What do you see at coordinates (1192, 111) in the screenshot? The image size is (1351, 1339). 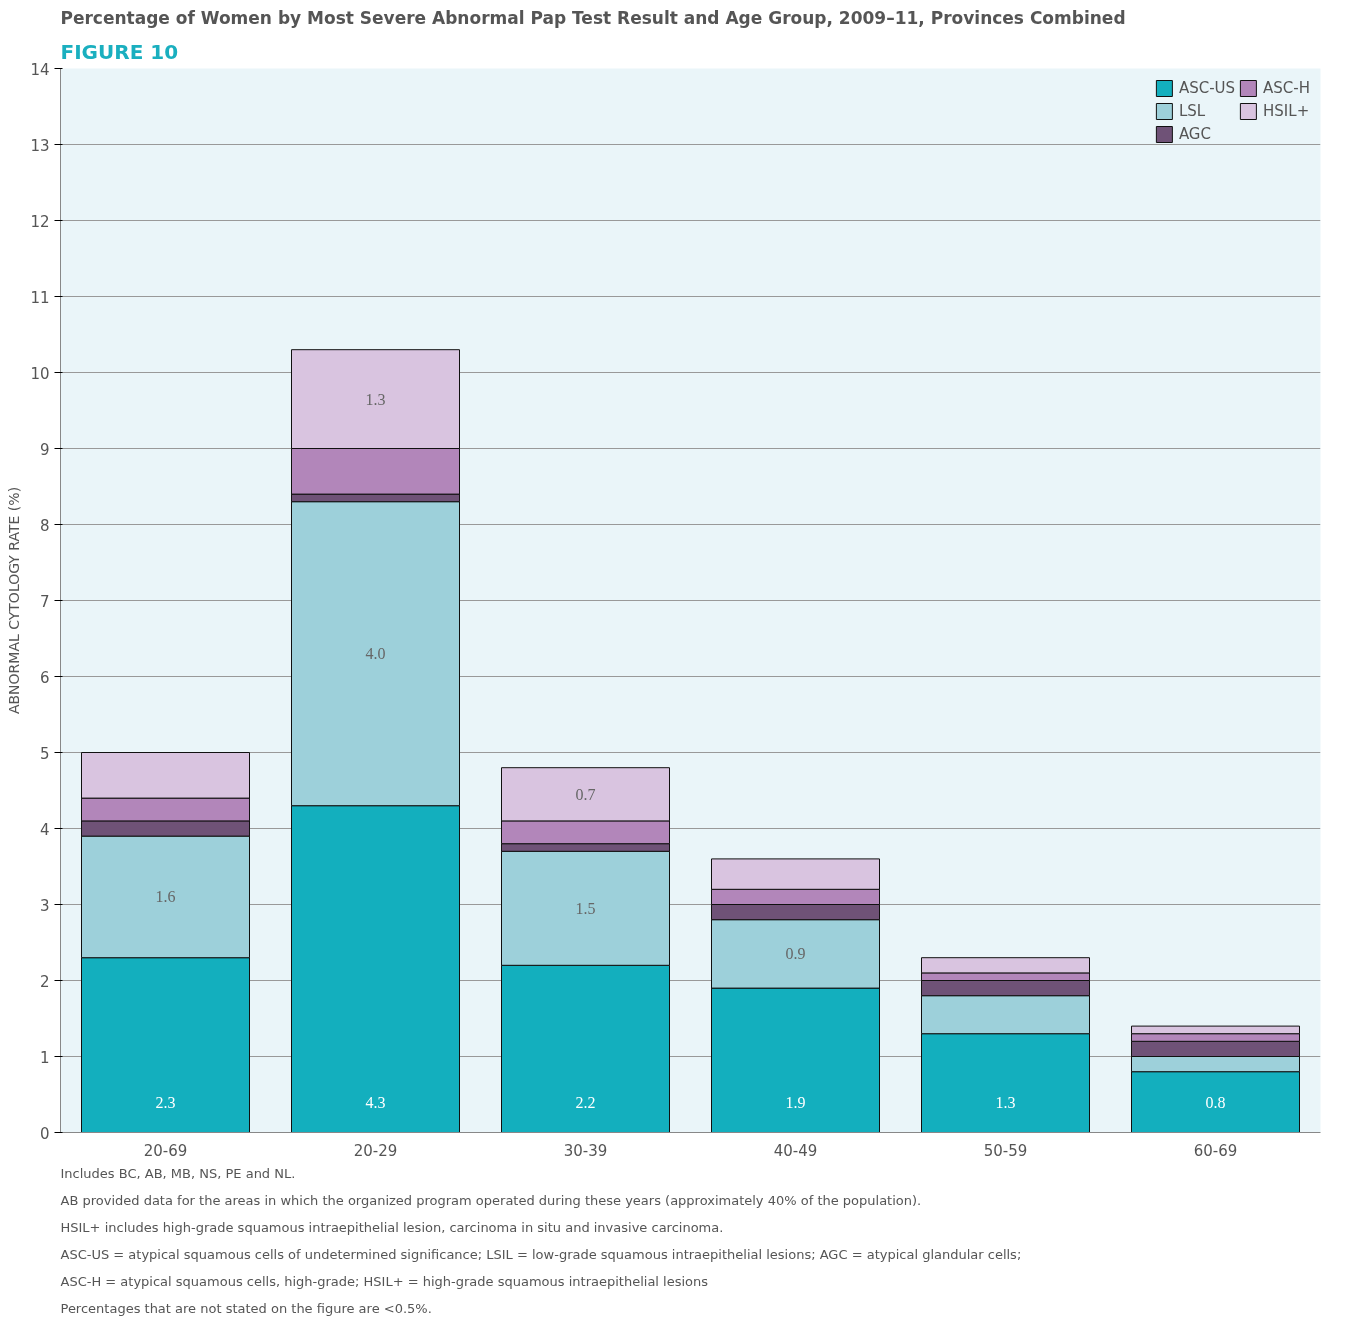 I see `legend-label: LSL` at bounding box center [1192, 111].